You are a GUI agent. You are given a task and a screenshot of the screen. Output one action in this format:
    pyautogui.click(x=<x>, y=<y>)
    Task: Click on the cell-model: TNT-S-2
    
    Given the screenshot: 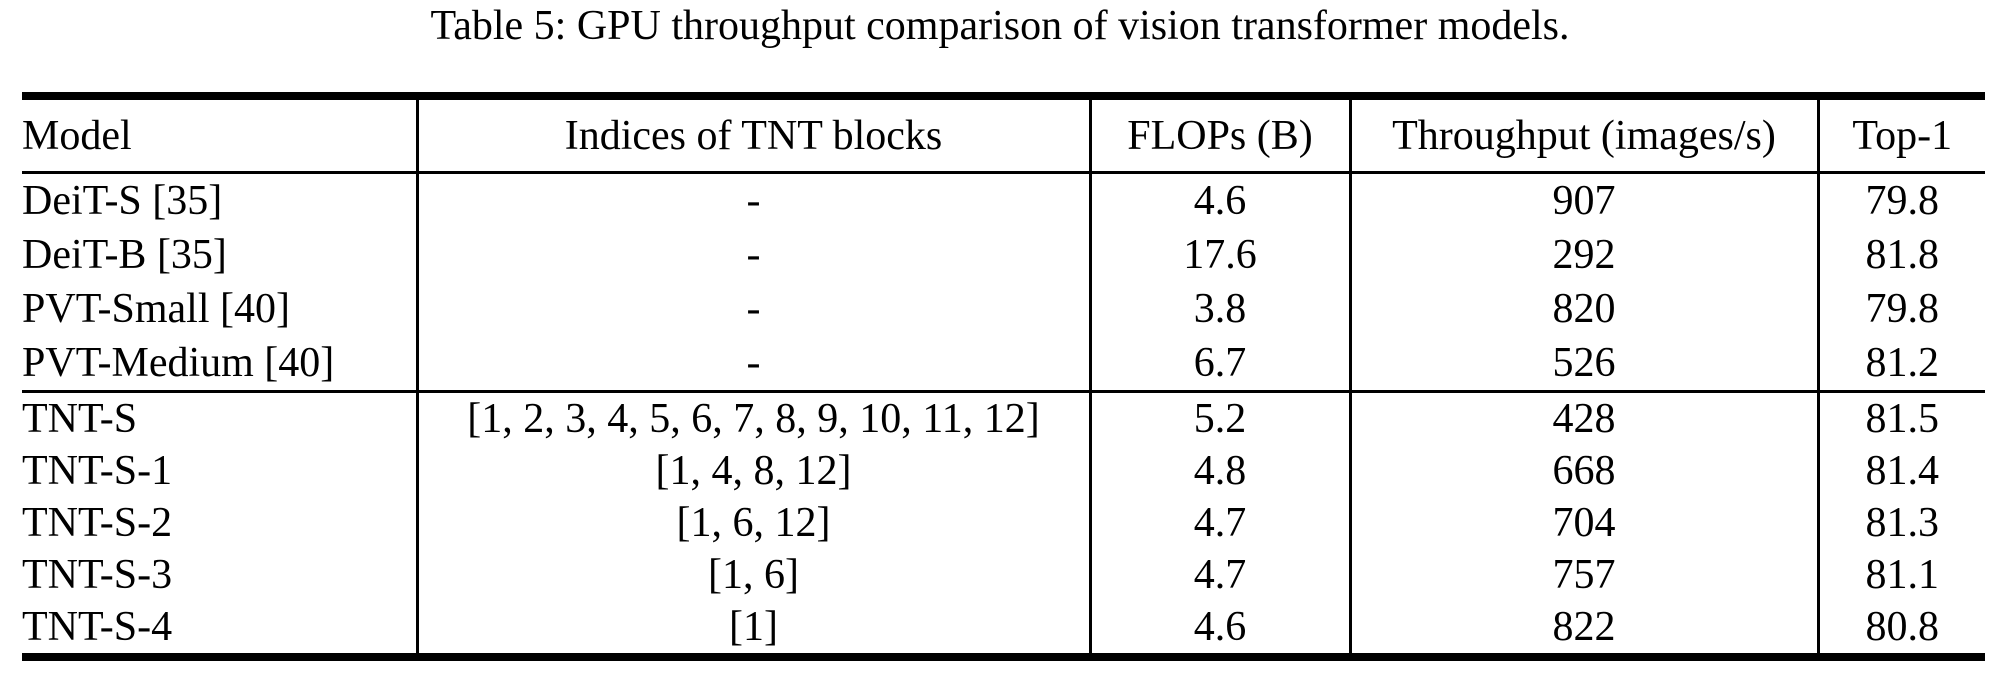 What is the action you would take?
    pyautogui.click(x=97, y=523)
    